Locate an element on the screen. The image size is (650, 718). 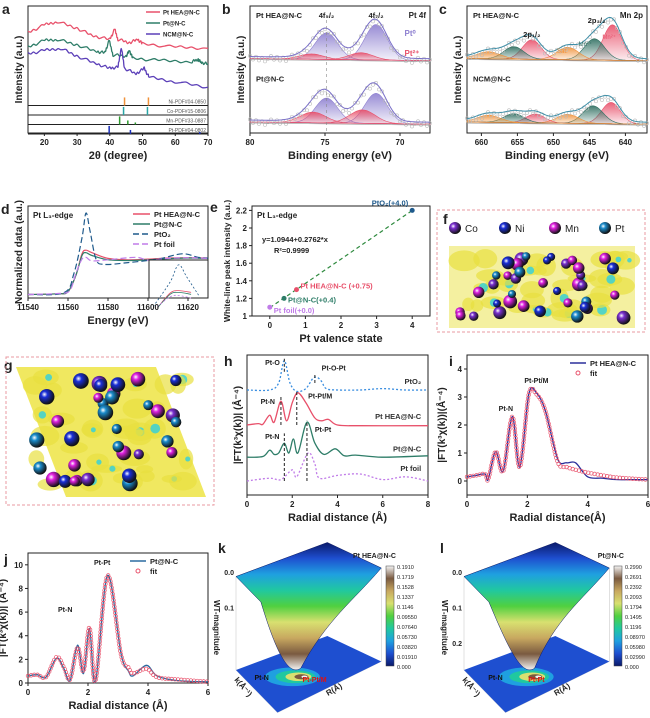
y-axis-label: |FT(k³χ(k))|(Å⁻⁴) is located at coordinates (441, 424).